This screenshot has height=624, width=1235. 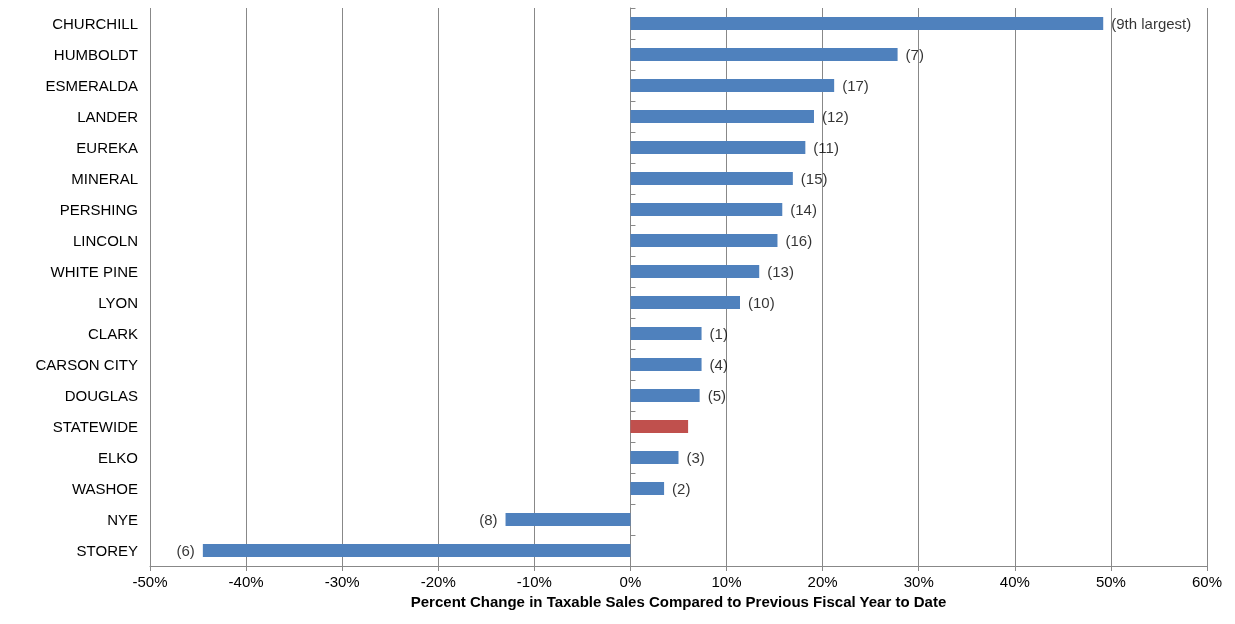 I want to click on annotation: (9th largest), so click(x=1151, y=23).